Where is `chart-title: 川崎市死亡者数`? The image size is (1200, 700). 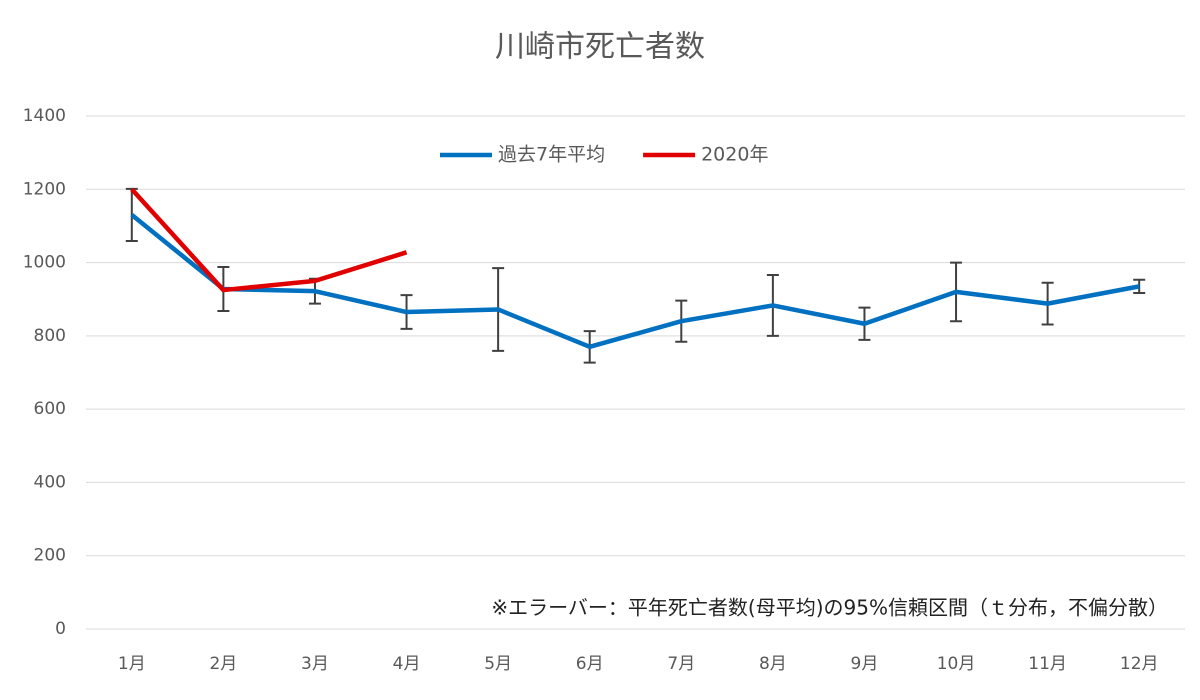 chart-title: 川崎市死亡者数 is located at coordinates (600, 47).